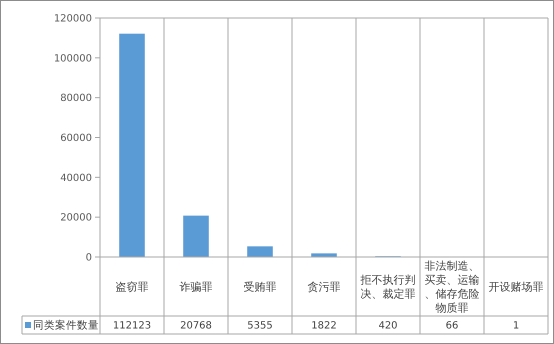 This screenshot has height=344, width=554. What do you see at coordinates (196, 326) in the screenshot?
I see `data-label: 20768` at bounding box center [196, 326].